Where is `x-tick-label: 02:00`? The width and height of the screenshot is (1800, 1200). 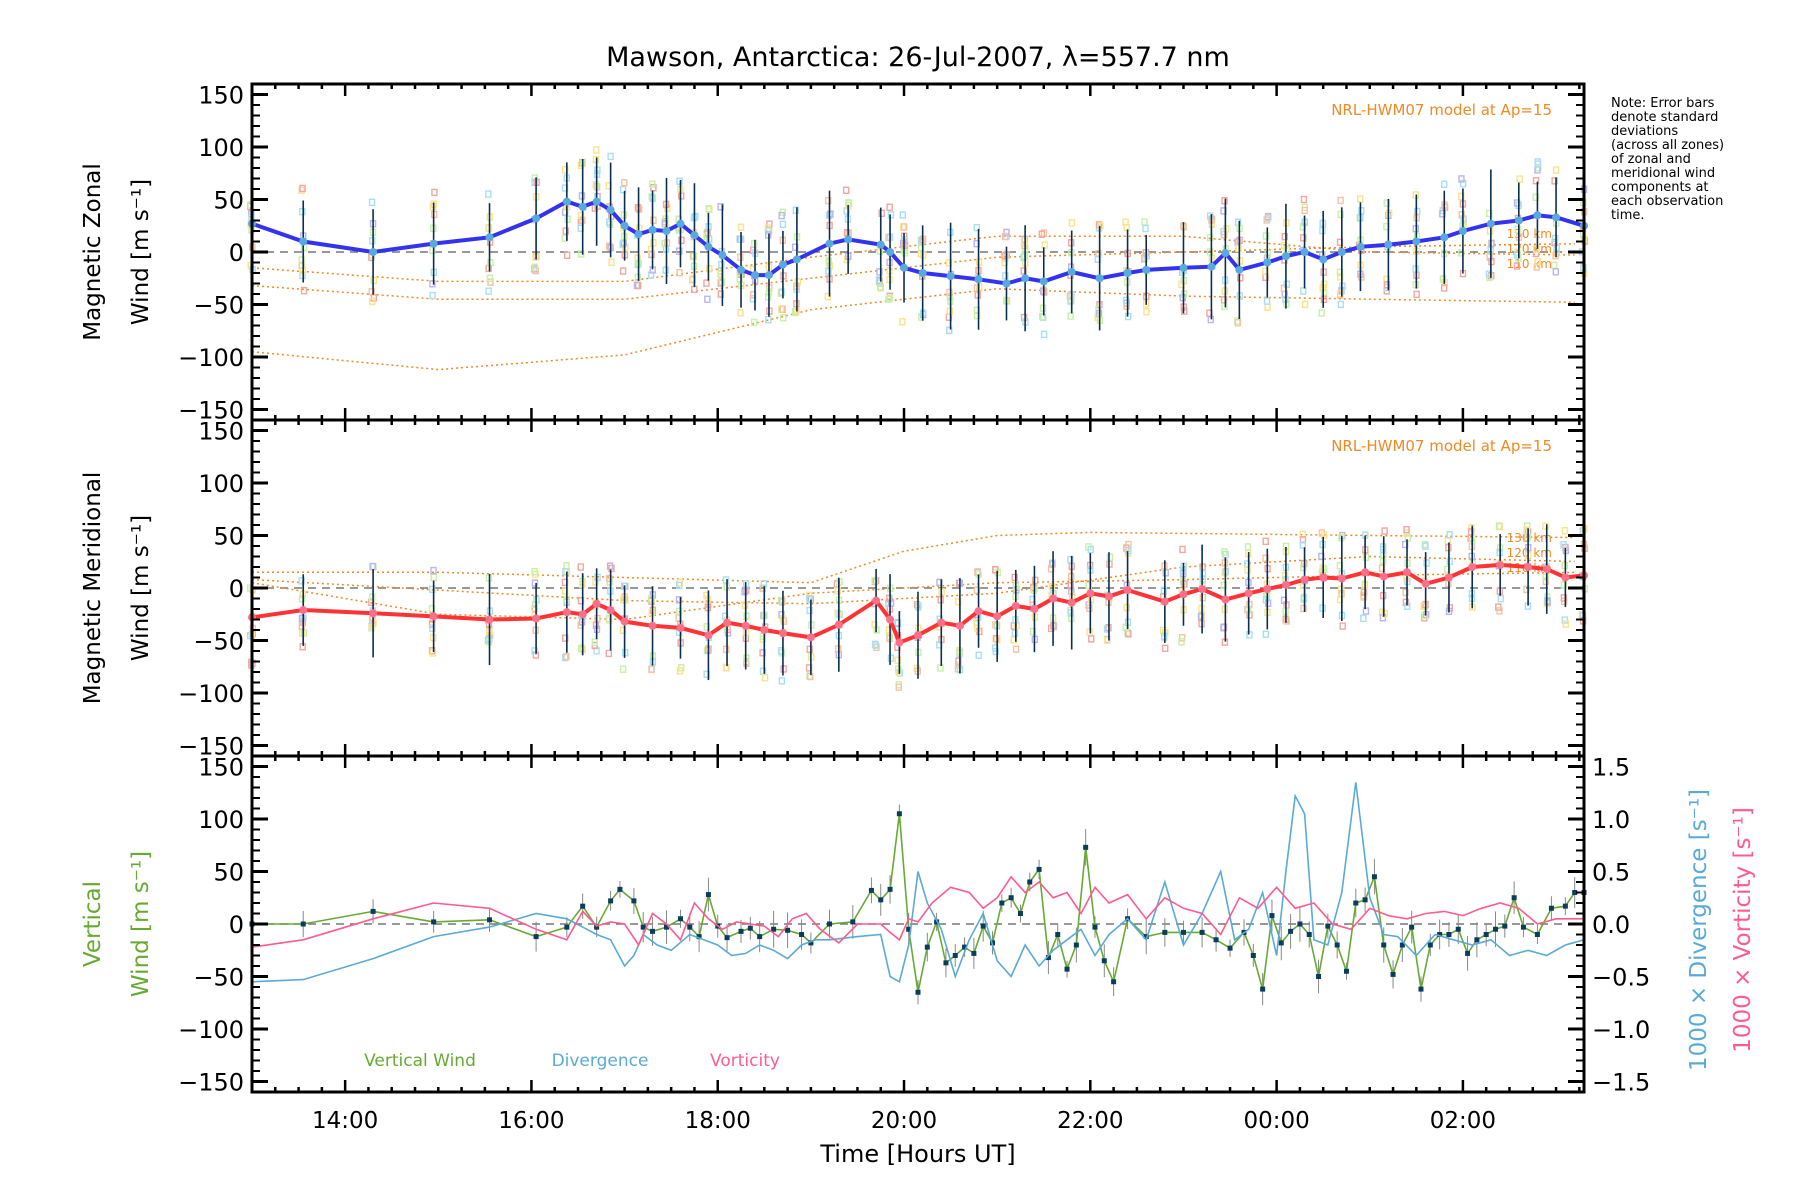 x-tick-label: 02:00 is located at coordinates (1463, 1121).